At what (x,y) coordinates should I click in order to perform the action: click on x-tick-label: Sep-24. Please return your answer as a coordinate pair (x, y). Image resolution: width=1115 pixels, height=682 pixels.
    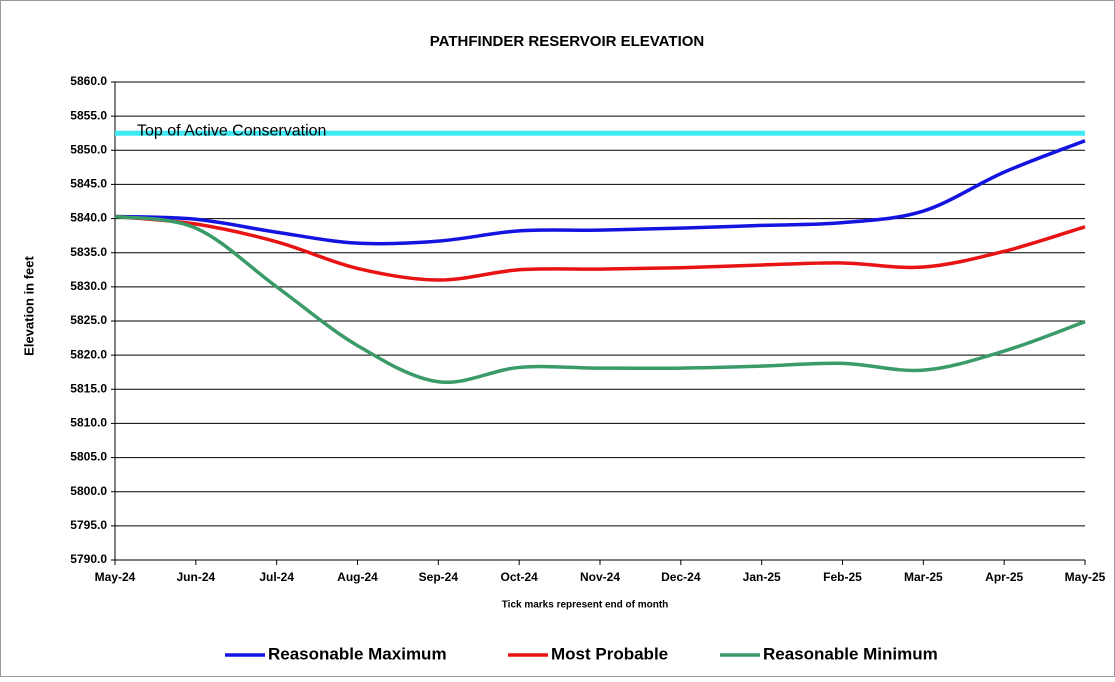
    Looking at the image, I should click on (439, 577).